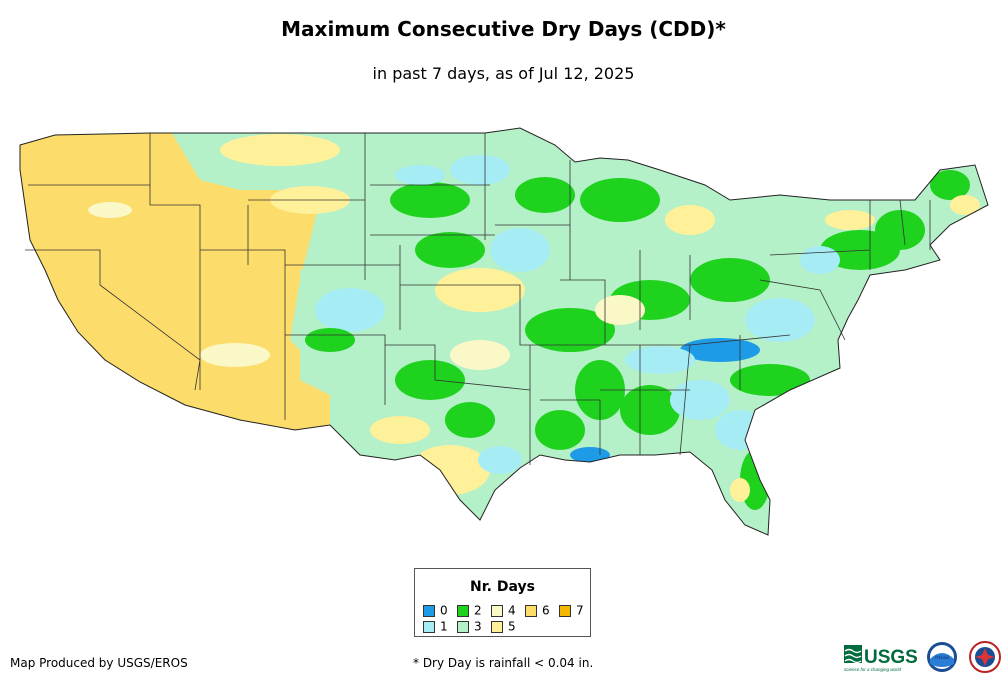 This screenshot has width=1007, height=691. I want to click on map-title: Maximum Consecutive Dry Days (CDD)*, so click(503, 29).